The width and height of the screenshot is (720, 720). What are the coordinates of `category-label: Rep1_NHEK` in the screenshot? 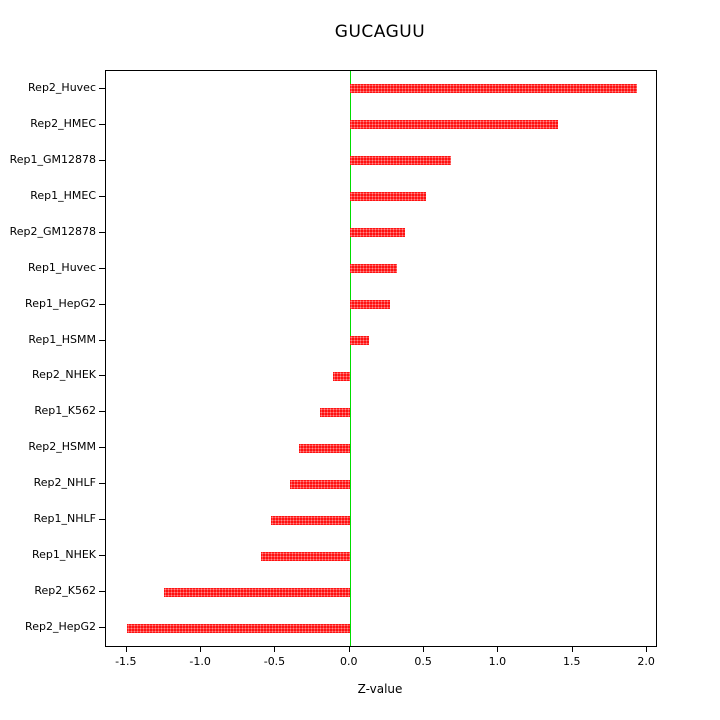 It's located at (63, 555).